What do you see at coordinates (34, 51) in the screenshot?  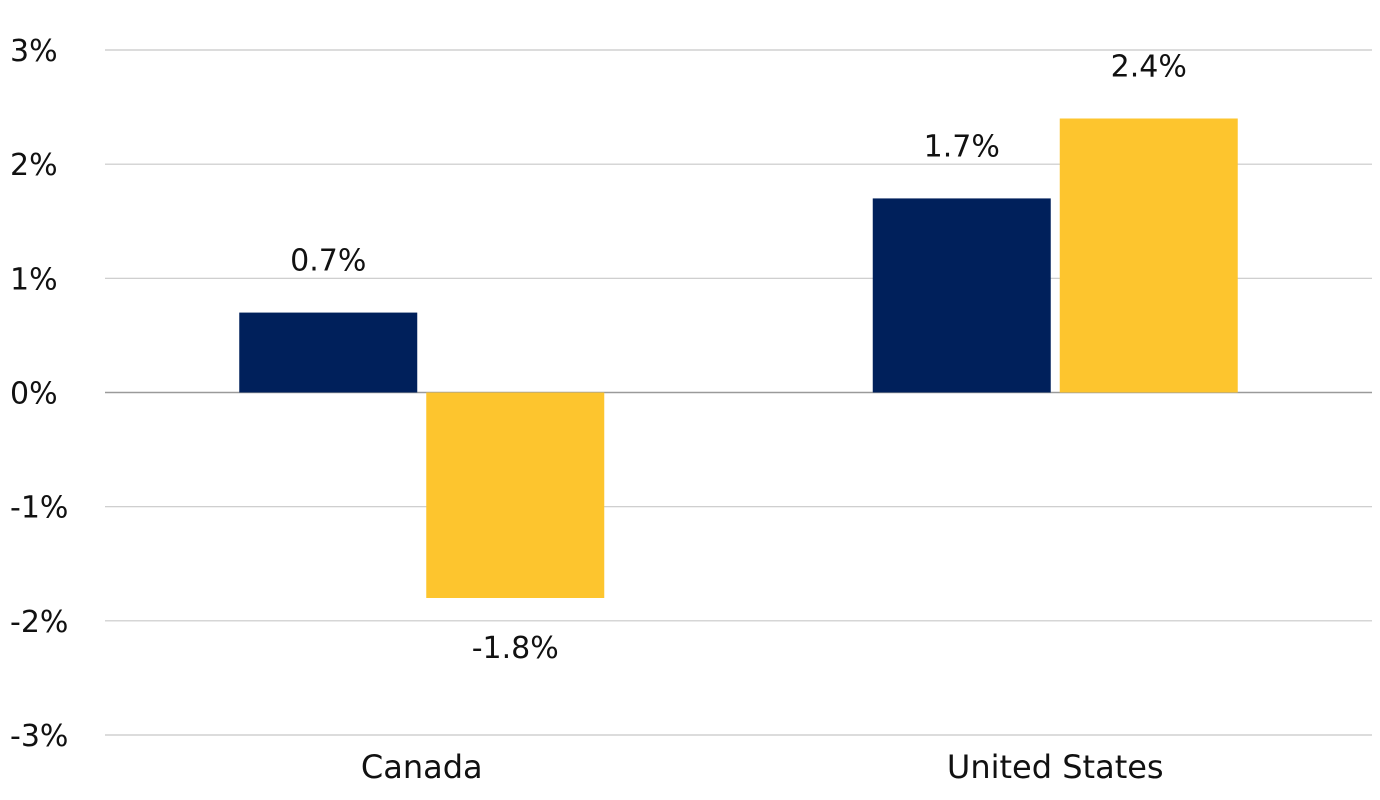 I see `y-tick-label: 3%` at bounding box center [34, 51].